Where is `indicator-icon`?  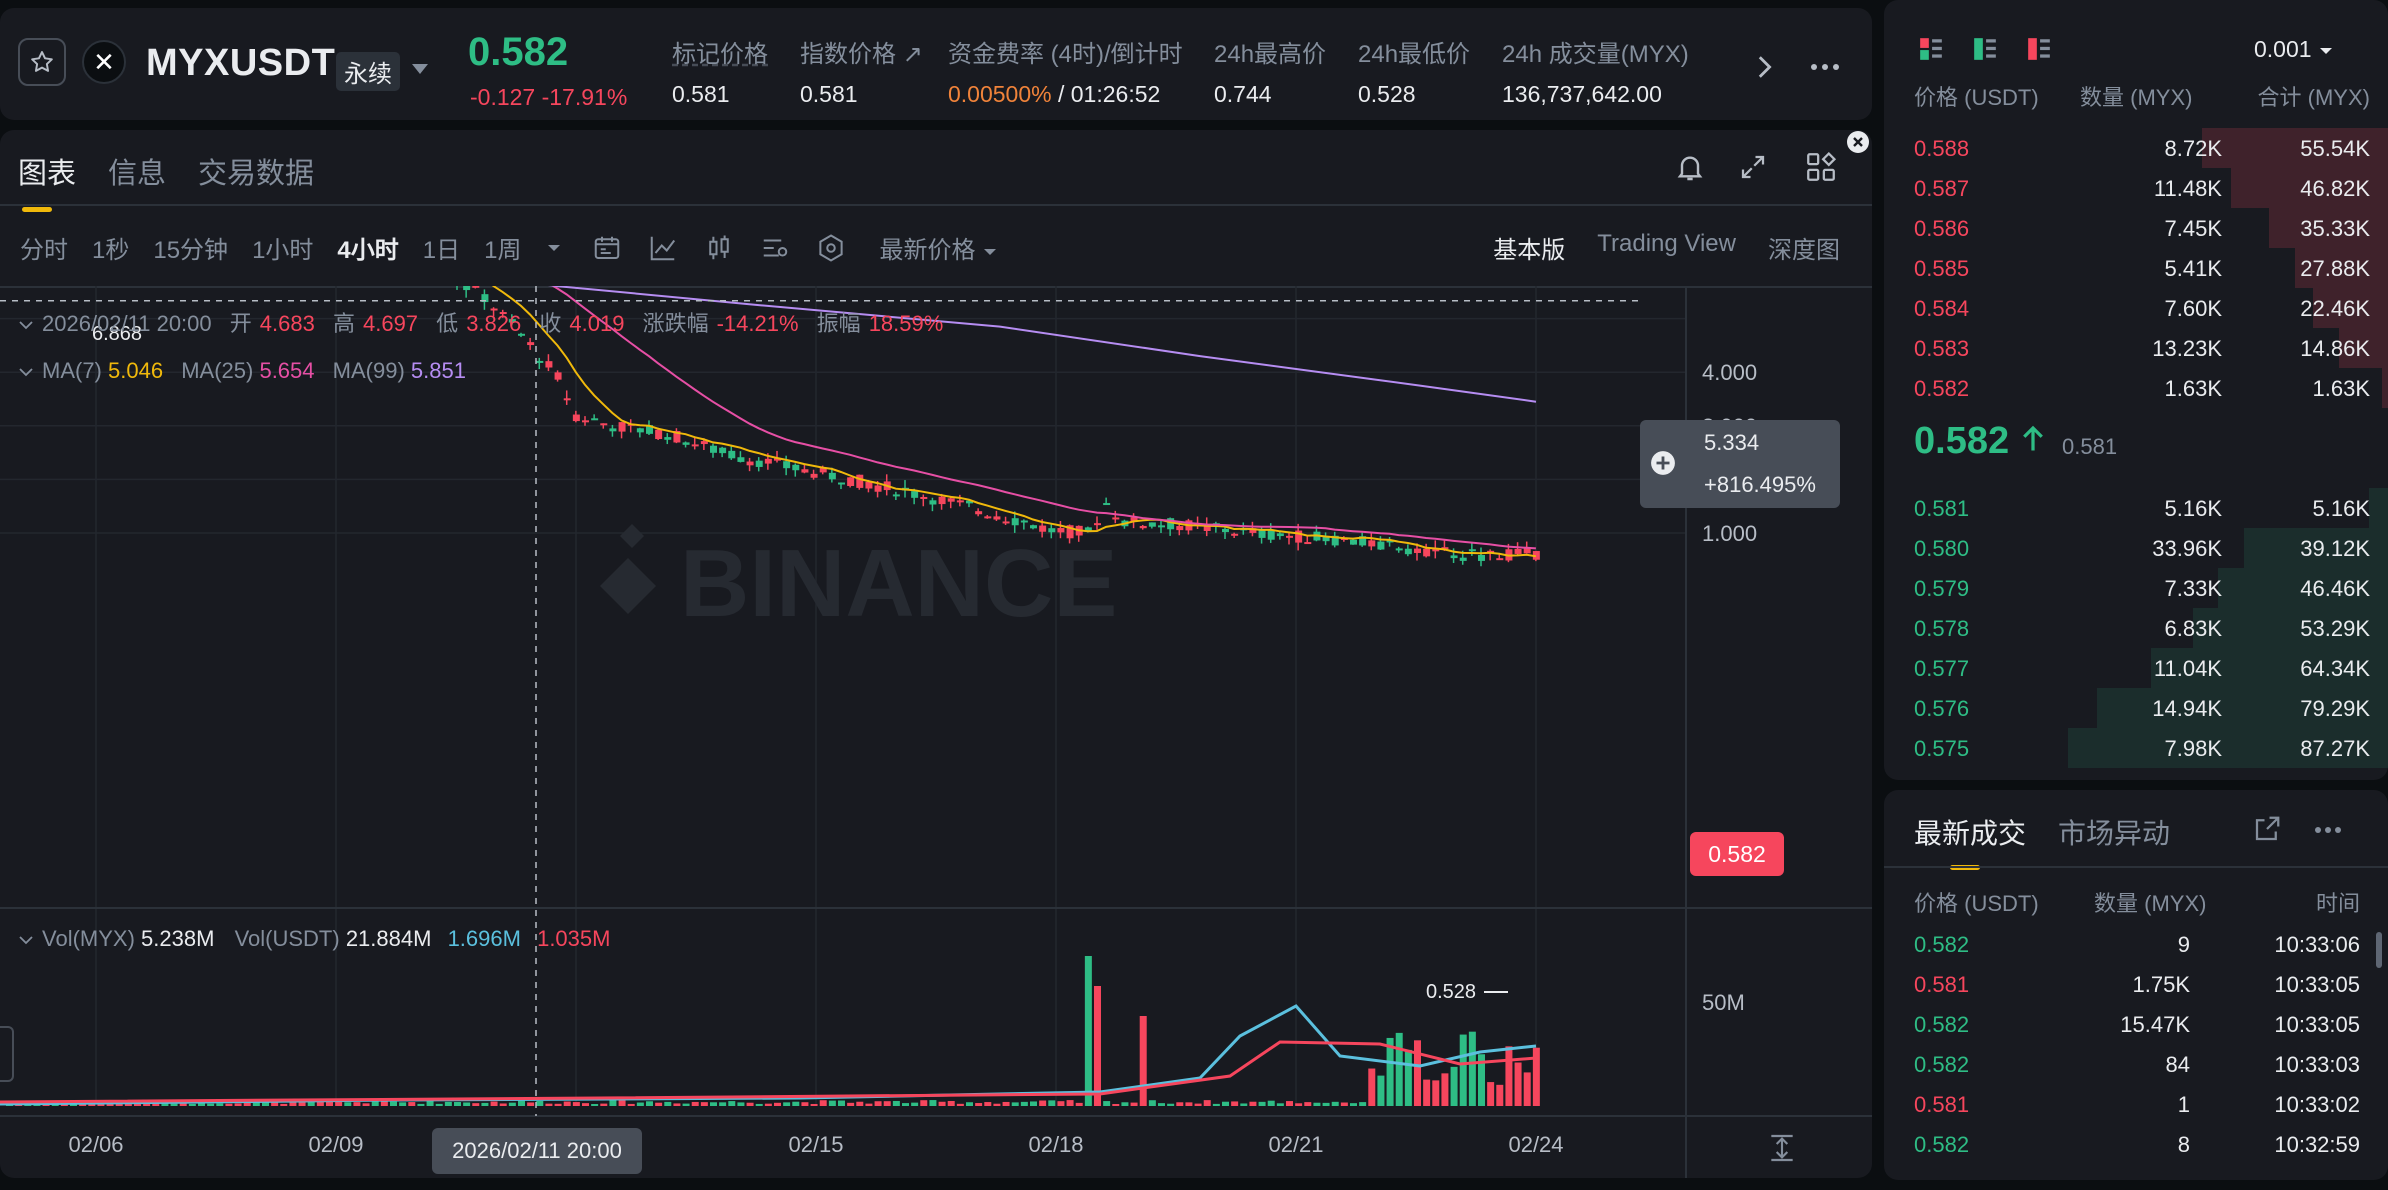 indicator-icon is located at coordinates (663, 248).